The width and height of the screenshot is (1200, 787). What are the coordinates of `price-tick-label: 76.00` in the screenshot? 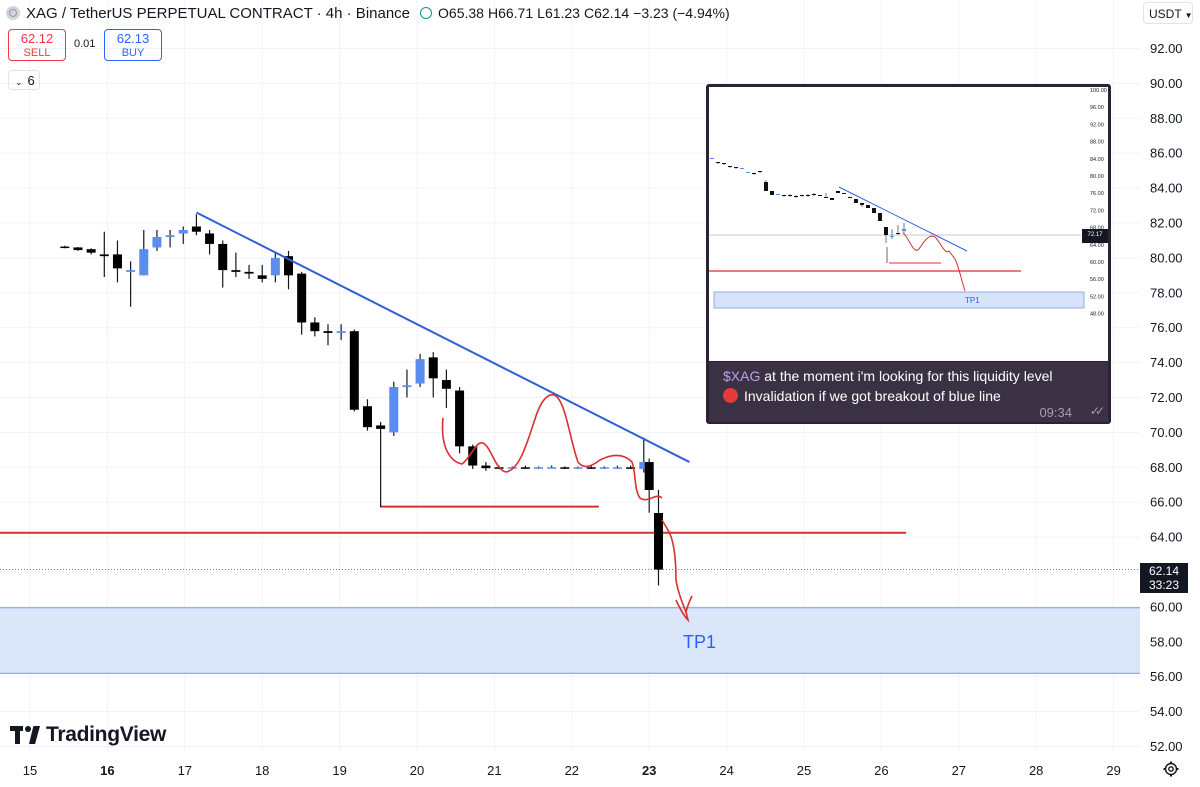 It's located at (1166, 327).